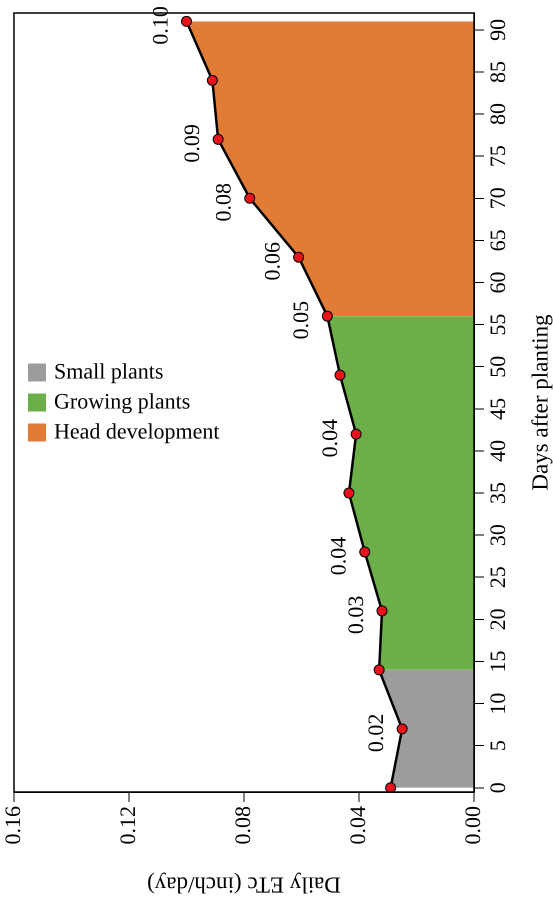  What do you see at coordinates (497, 619) in the screenshot?
I see `y-tick-label: 20` at bounding box center [497, 619].